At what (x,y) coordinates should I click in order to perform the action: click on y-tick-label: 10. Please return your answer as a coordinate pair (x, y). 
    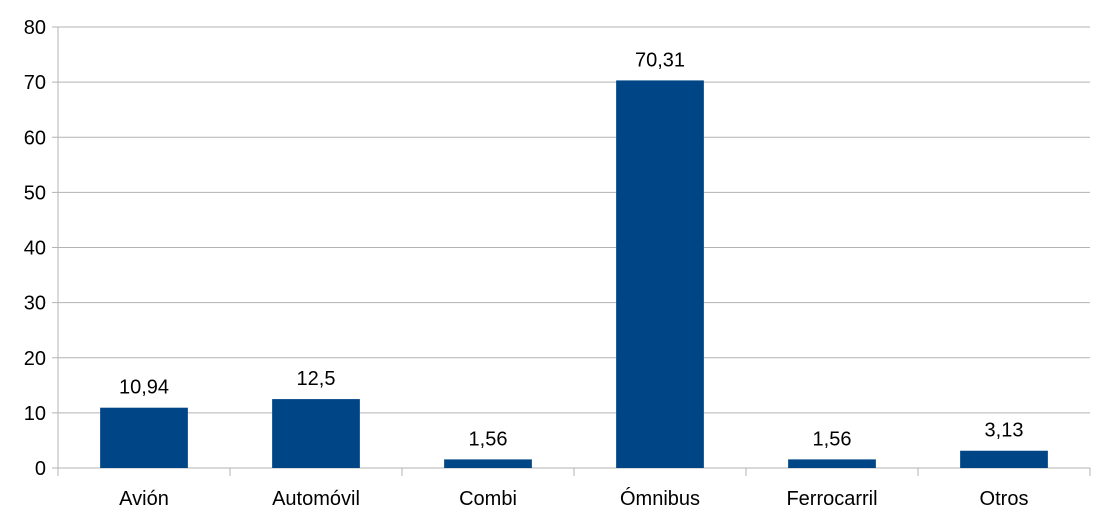
    Looking at the image, I should click on (35, 414).